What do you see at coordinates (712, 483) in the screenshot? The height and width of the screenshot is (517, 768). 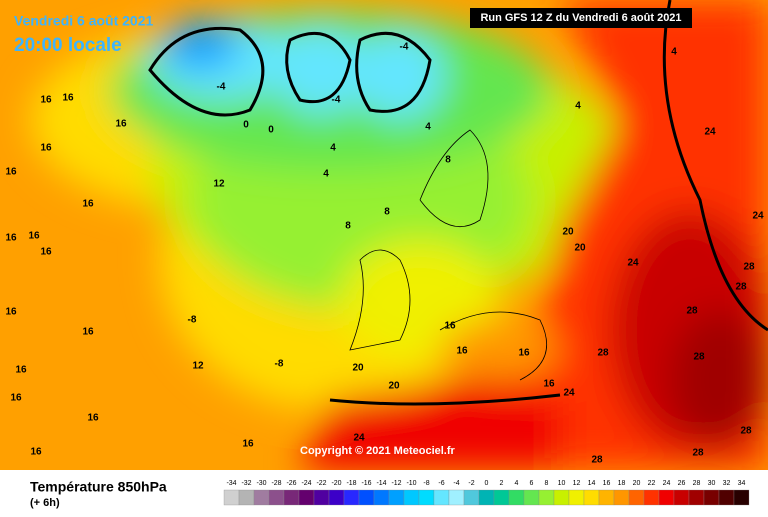 I see `legend-label: 30` at bounding box center [712, 483].